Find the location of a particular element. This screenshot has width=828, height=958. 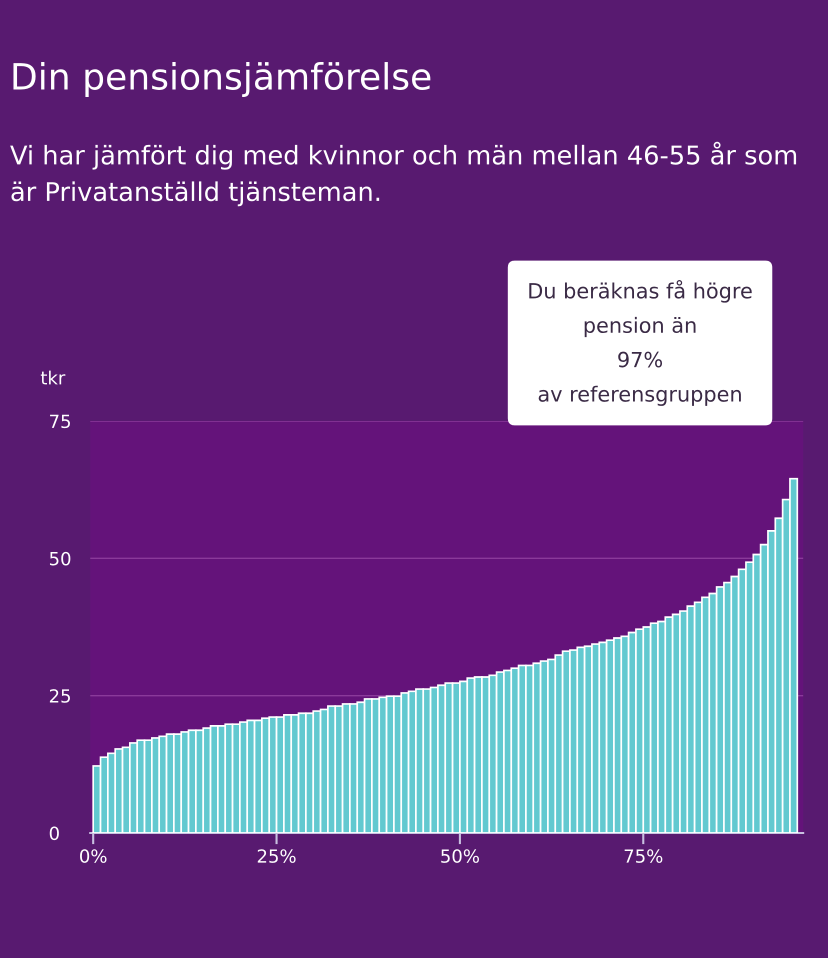

y-tick-label: 75 is located at coordinates (60, 421).